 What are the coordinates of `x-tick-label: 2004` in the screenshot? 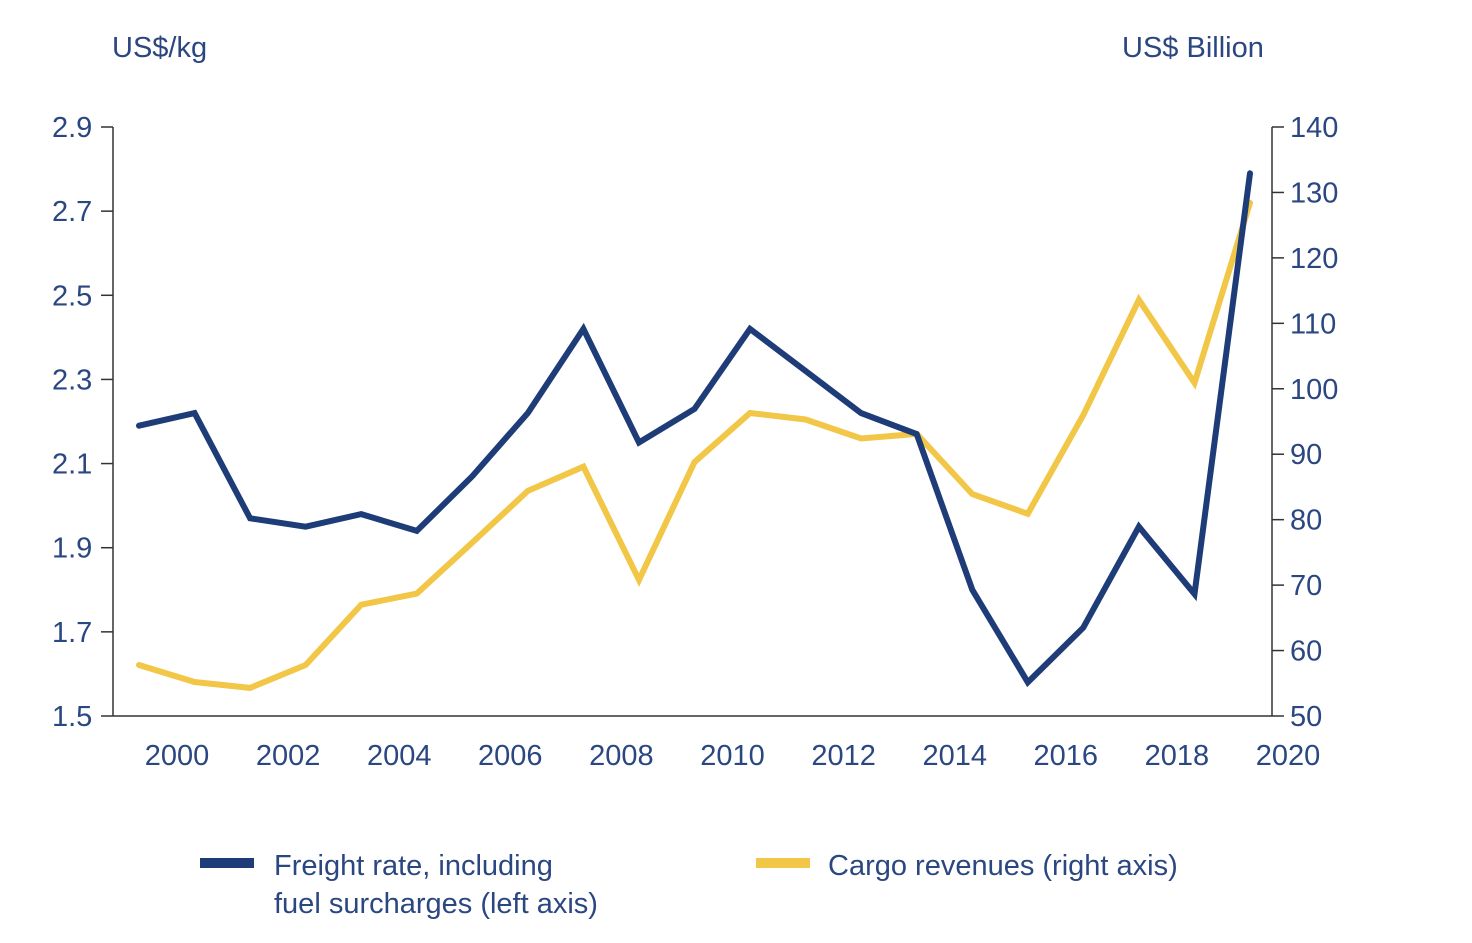 It's located at (399, 756).